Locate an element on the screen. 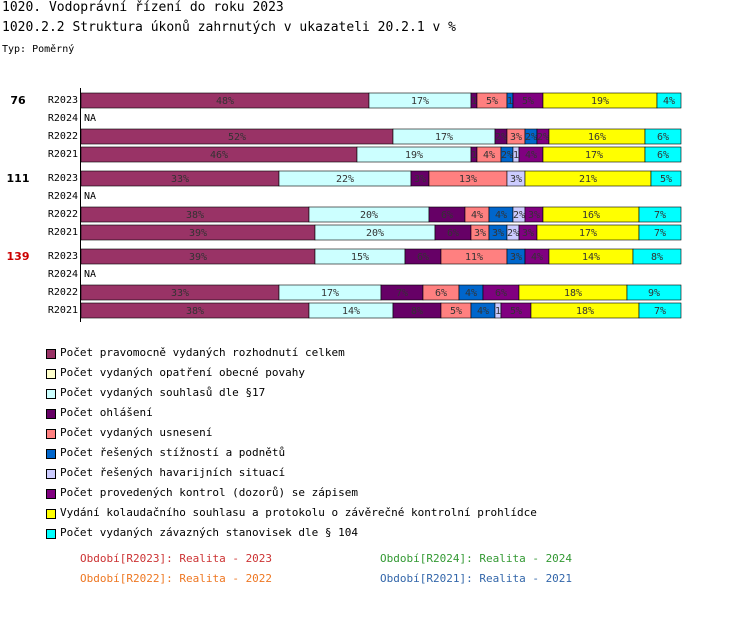 Image resolution: width=750 pixels, height=636 pixels. segment-label: 22% is located at coordinates (345, 179).